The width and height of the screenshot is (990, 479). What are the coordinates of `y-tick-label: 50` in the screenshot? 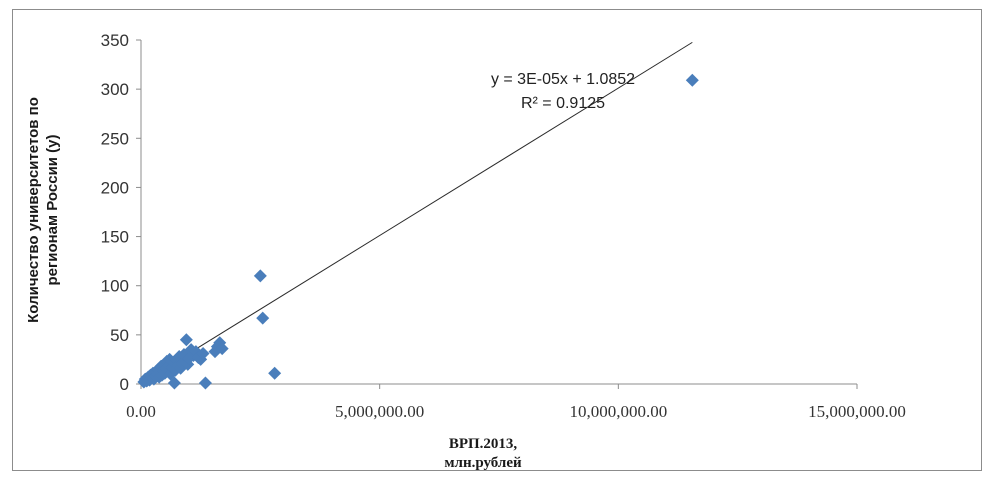 It's located at (119, 335).